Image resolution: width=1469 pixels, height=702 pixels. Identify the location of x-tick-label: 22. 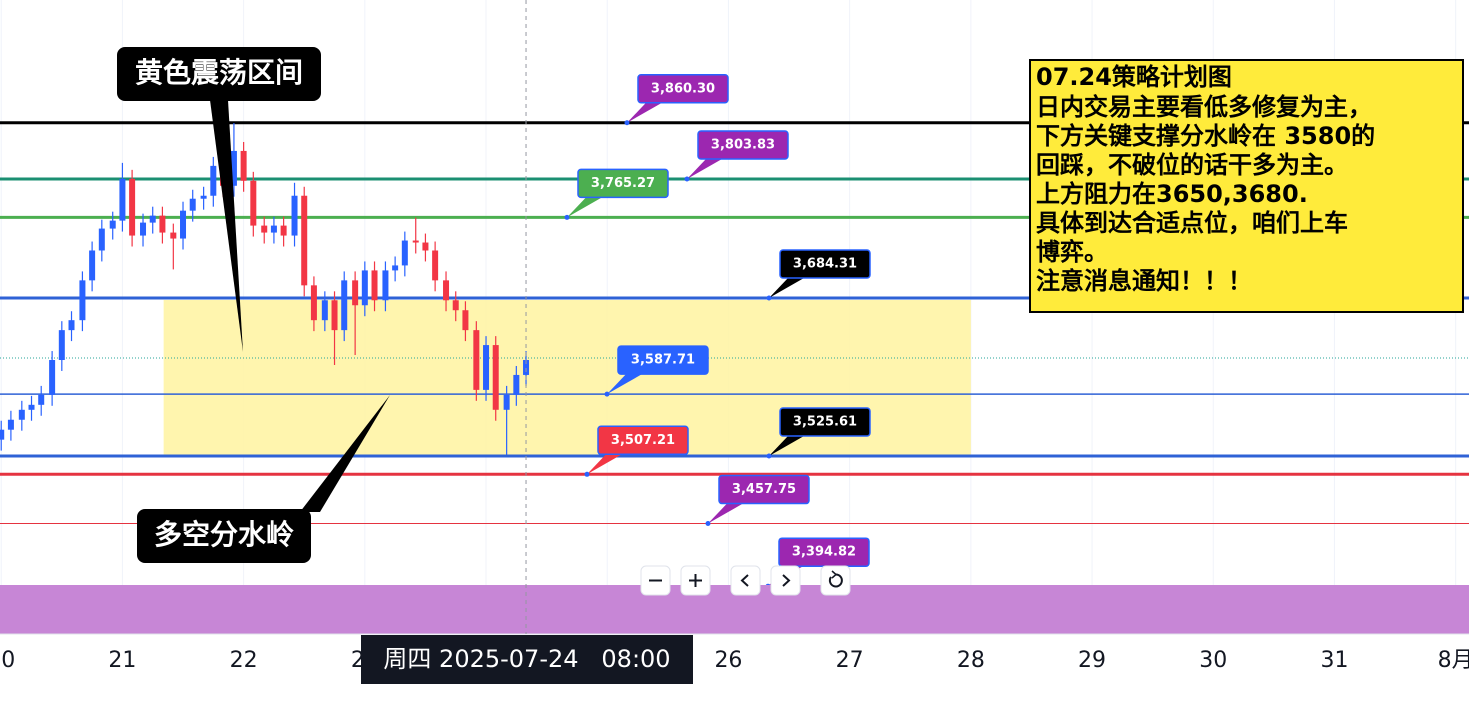
(244, 660).